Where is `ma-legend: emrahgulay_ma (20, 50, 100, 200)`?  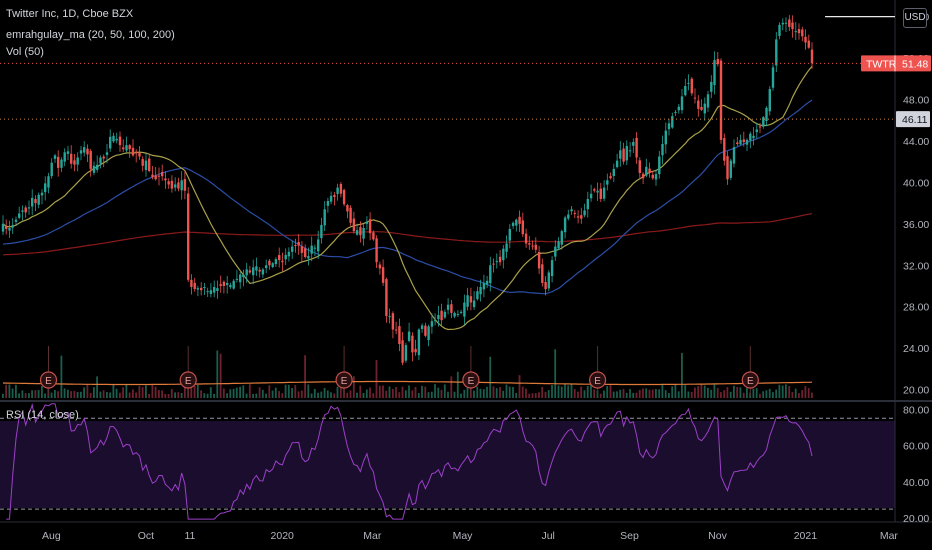
ma-legend: emrahgulay_ma (20, 50, 100, 200) is located at coordinates (90, 35).